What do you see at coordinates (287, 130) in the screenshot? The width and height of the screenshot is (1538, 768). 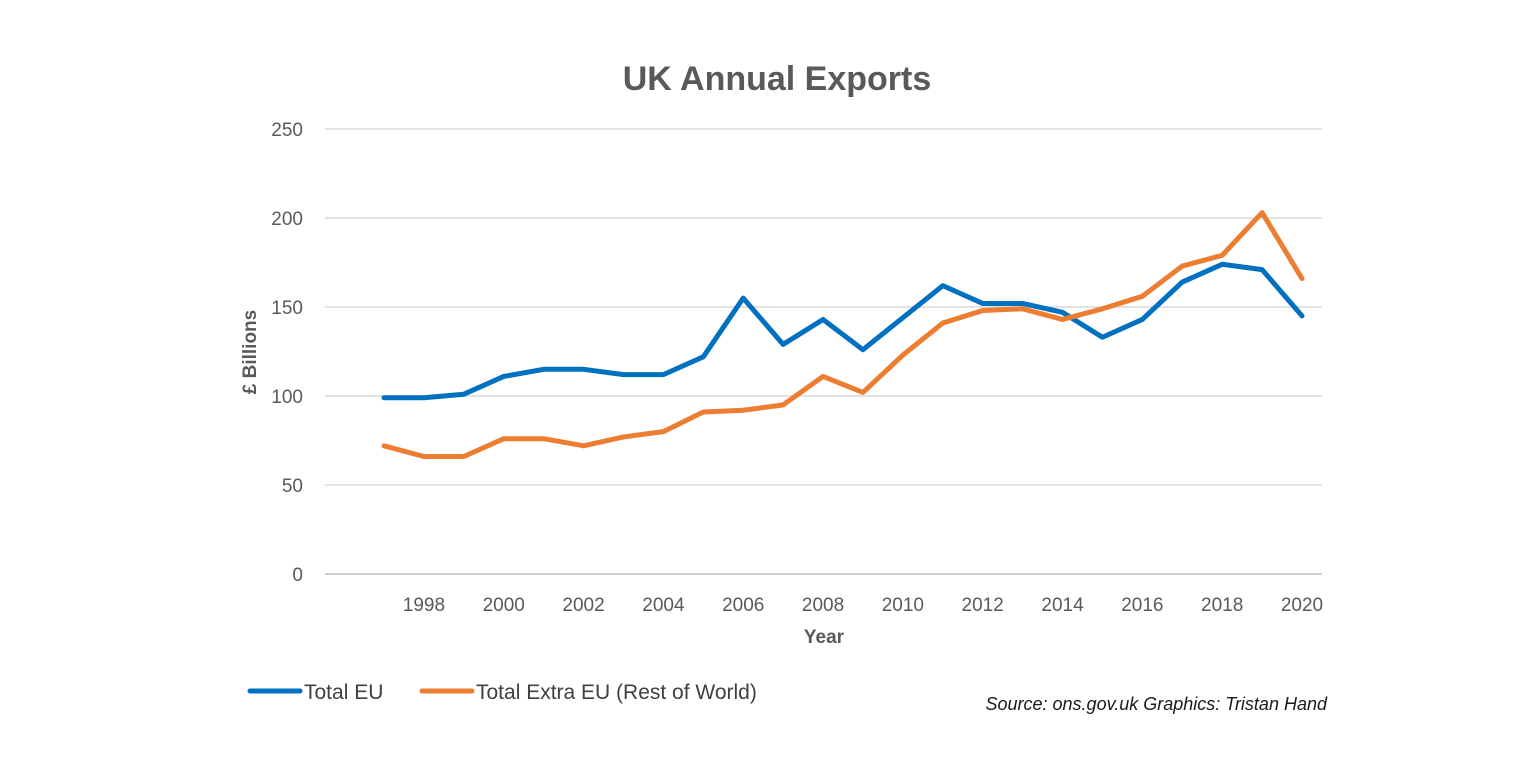 I see `y-tick-label: 250` at bounding box center [287, 130].